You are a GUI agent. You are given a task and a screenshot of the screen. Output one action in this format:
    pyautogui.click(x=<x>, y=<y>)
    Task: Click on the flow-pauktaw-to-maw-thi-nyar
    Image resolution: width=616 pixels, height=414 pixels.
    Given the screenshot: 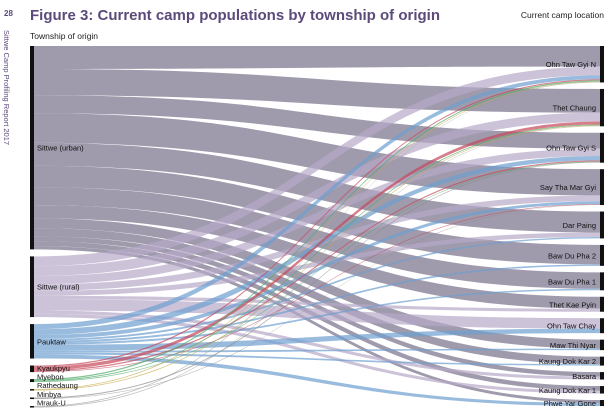 What is the action you would take?
    pyautogui.click(x=317, y=350)
    